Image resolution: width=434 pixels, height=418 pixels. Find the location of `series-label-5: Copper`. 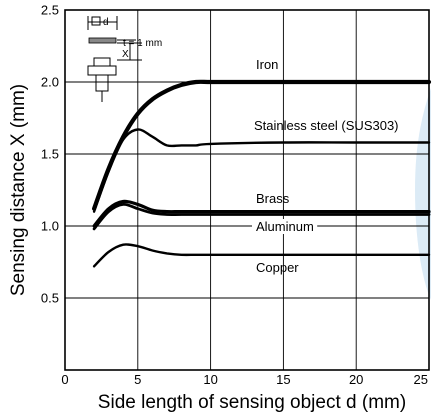

series-label-5: Copper is located at coordinates (277, 267).